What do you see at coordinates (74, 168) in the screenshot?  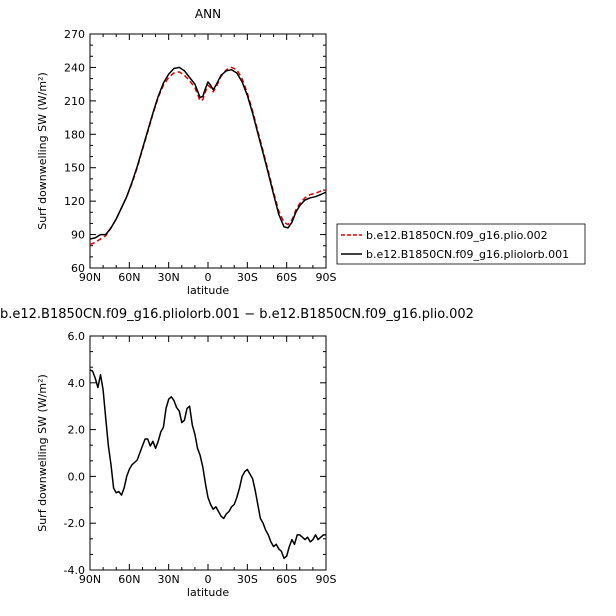 I see `y-tick-label: 150` at bounding box center [74, 168].